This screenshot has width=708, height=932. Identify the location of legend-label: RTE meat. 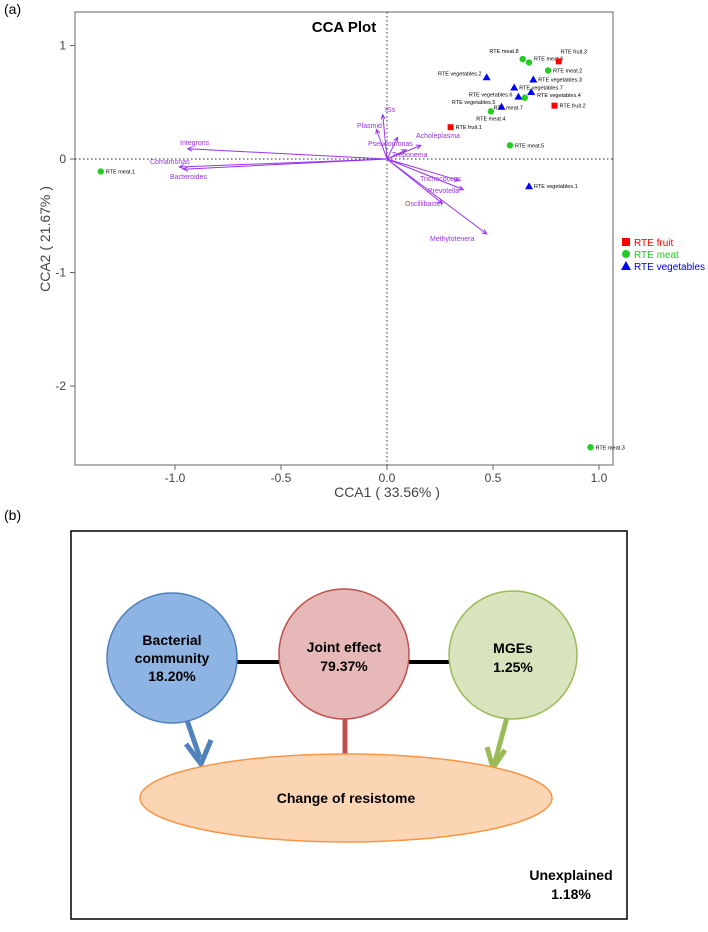
(656, 255).